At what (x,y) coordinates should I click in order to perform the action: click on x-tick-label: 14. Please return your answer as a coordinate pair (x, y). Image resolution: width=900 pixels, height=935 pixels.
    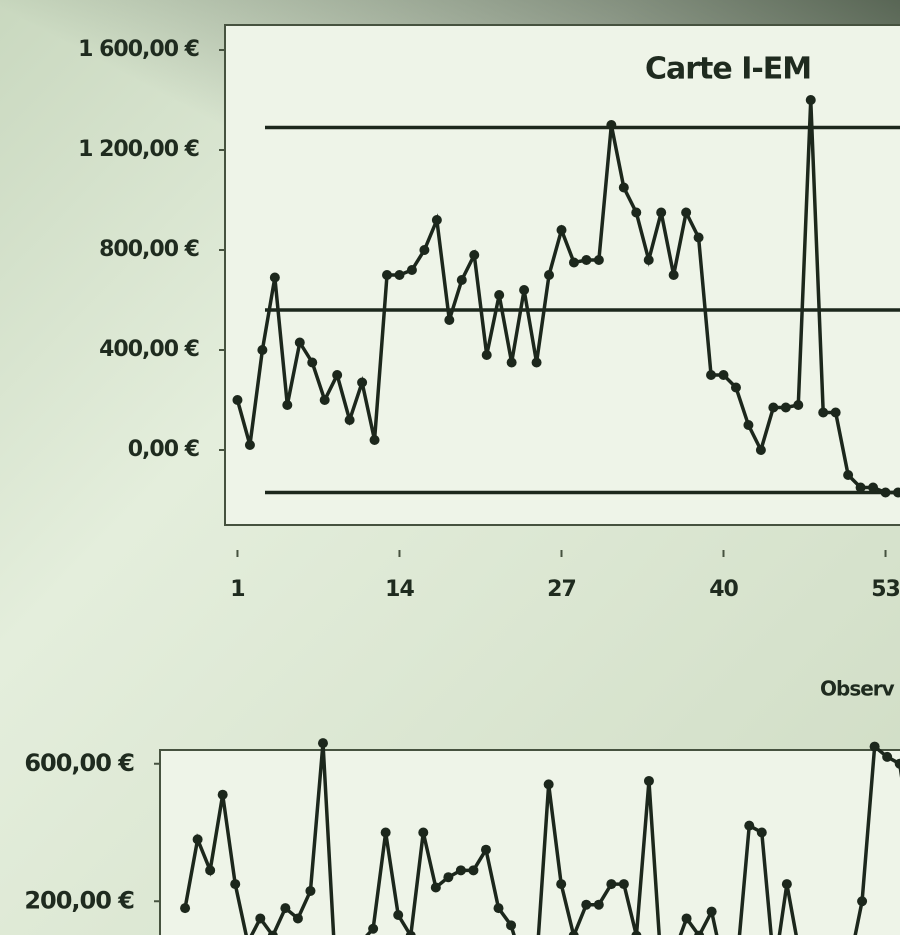
    Looking at the image, I should click on (399, 589).